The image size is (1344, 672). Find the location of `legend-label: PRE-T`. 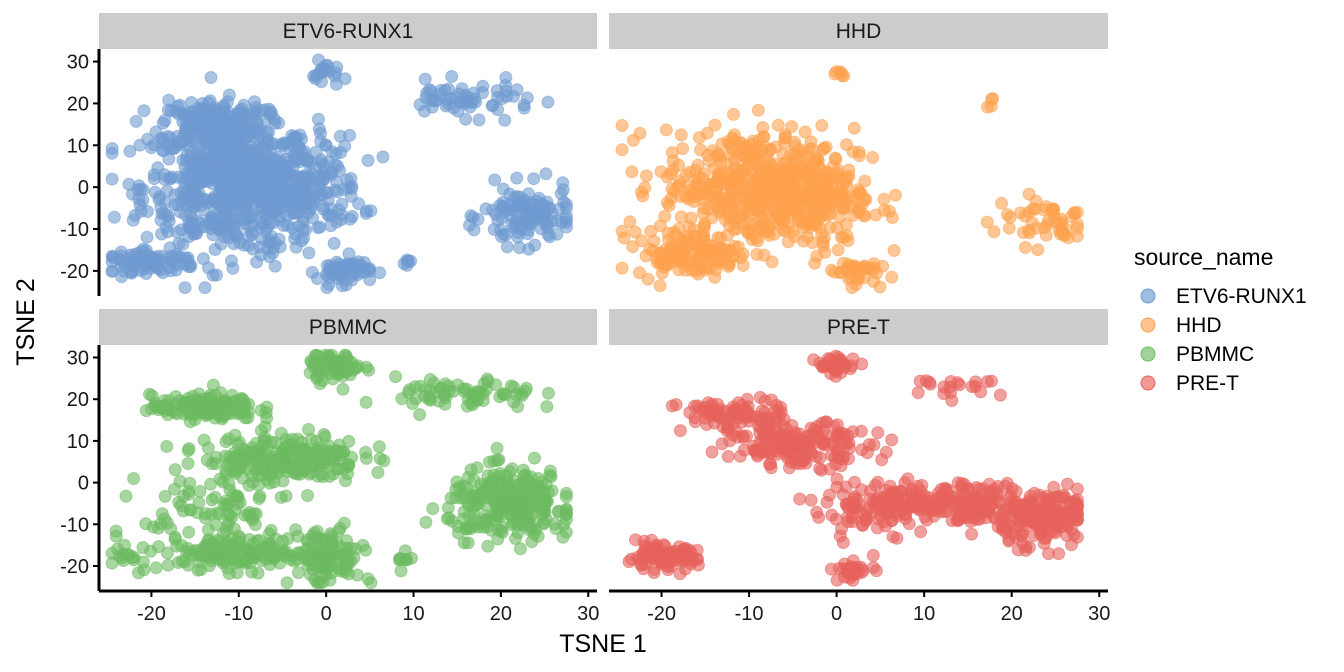

legend-label: PRE-T is located at coordinates (1207, 383).